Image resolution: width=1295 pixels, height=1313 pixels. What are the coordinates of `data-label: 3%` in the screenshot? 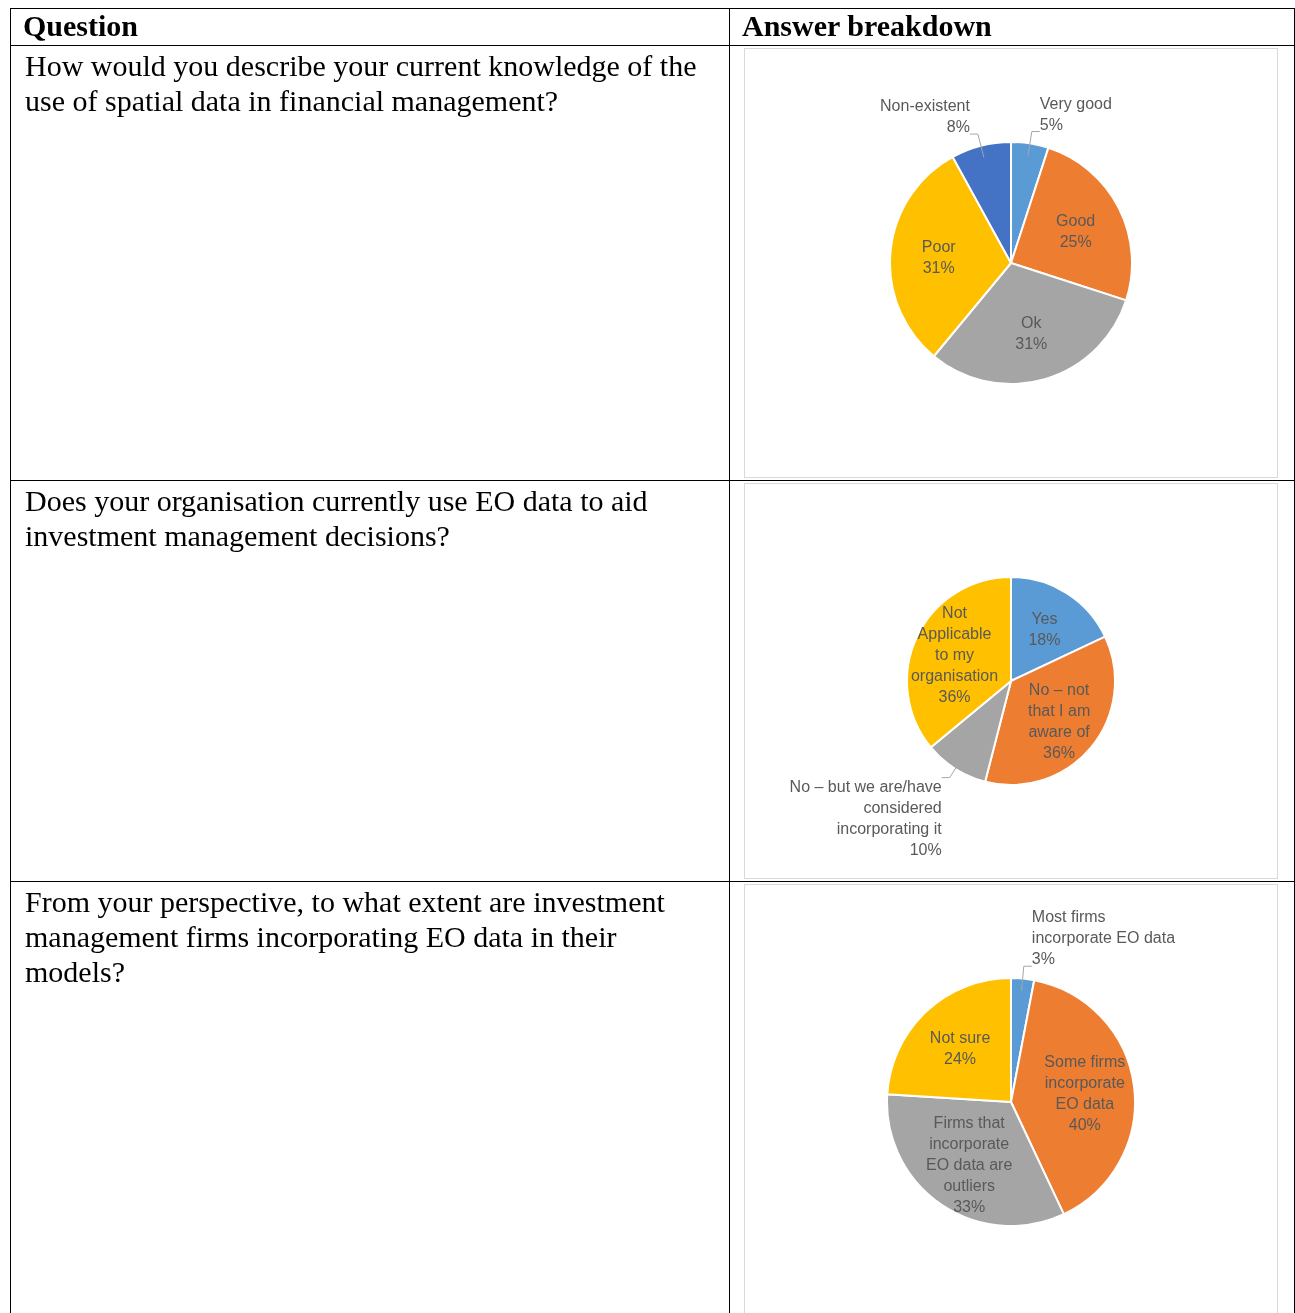 It's located at (1043, 958).